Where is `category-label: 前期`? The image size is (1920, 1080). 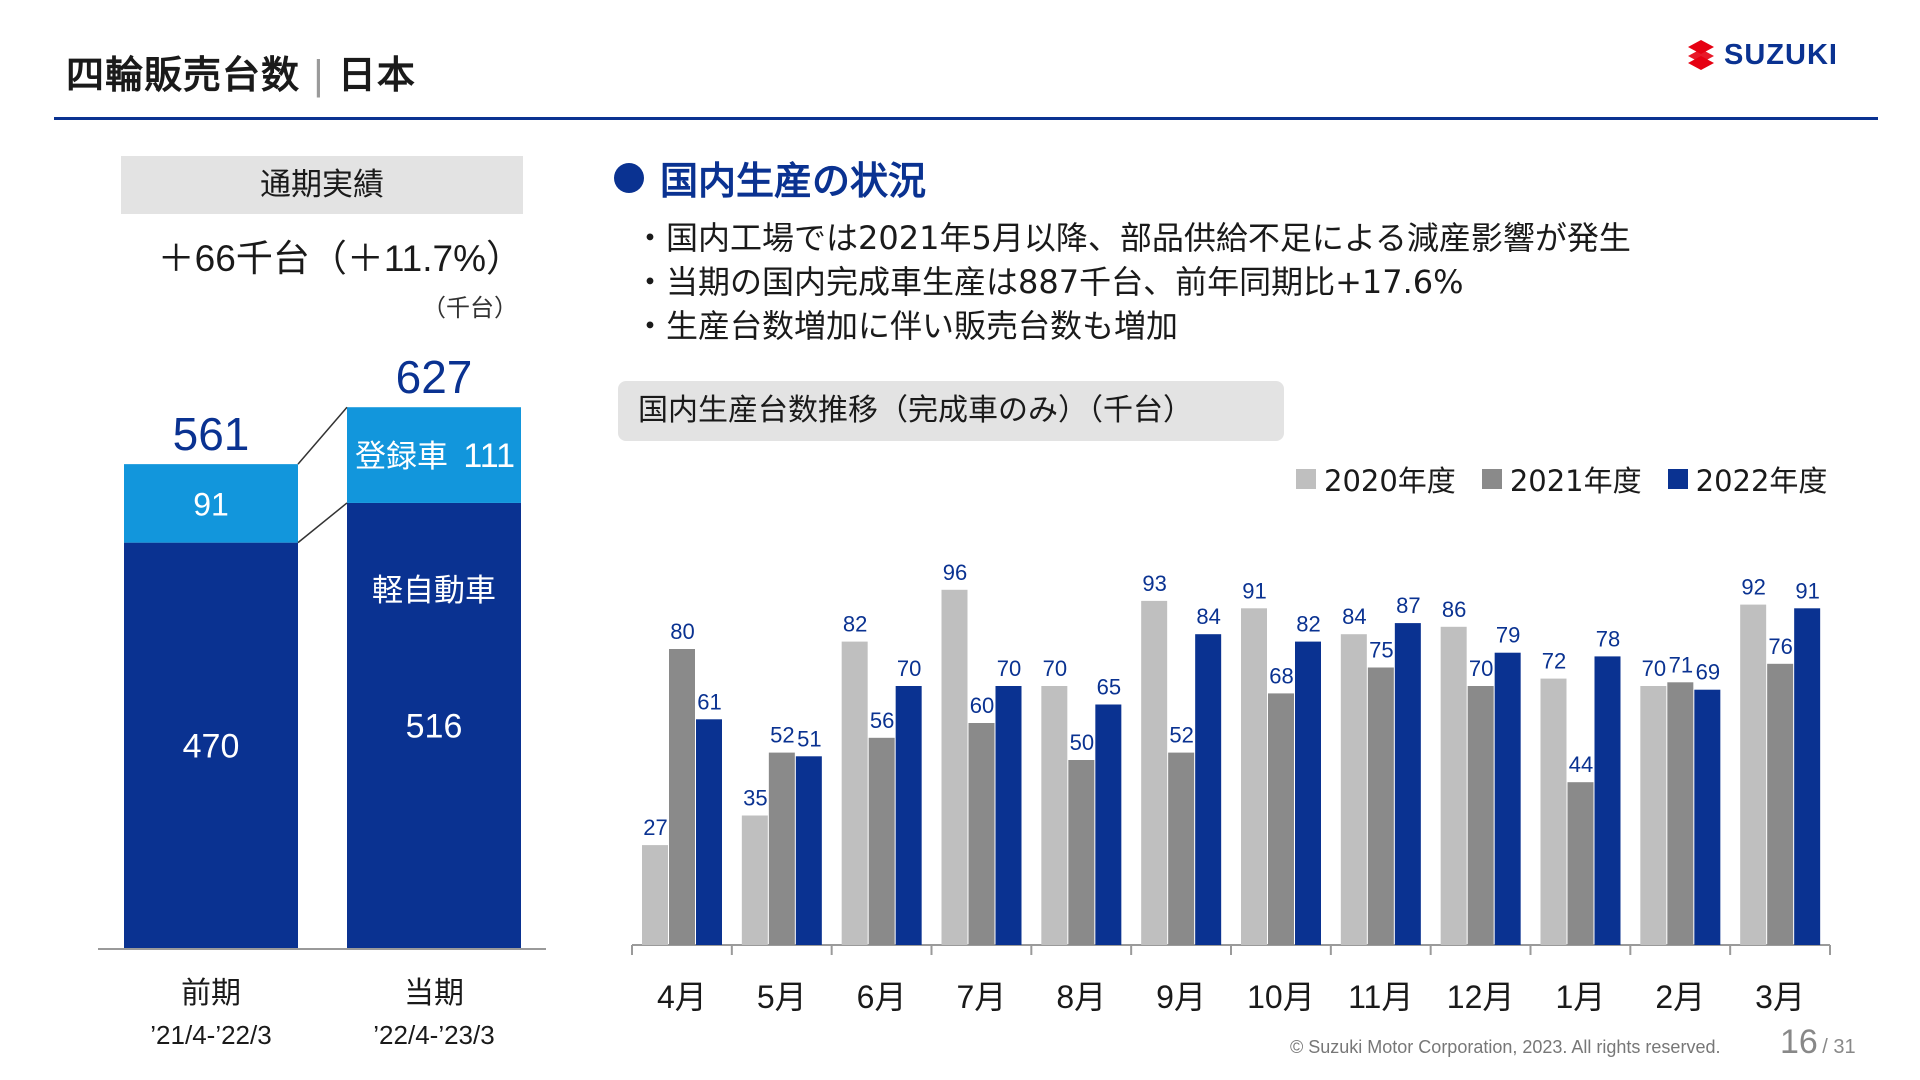
category-label: 前期 is located at coordinates (211, 993).